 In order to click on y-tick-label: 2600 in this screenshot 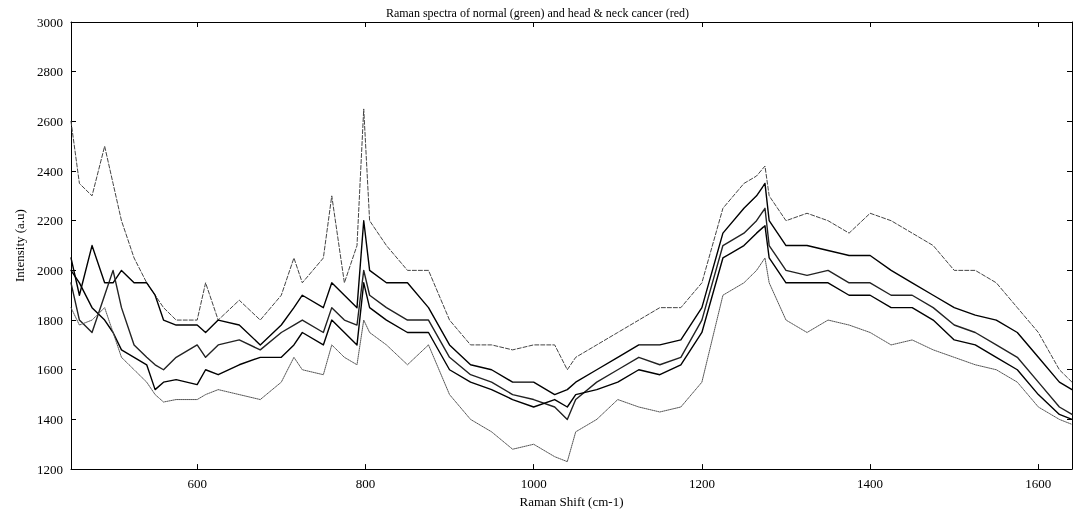, I will do `click(50, 121)`.